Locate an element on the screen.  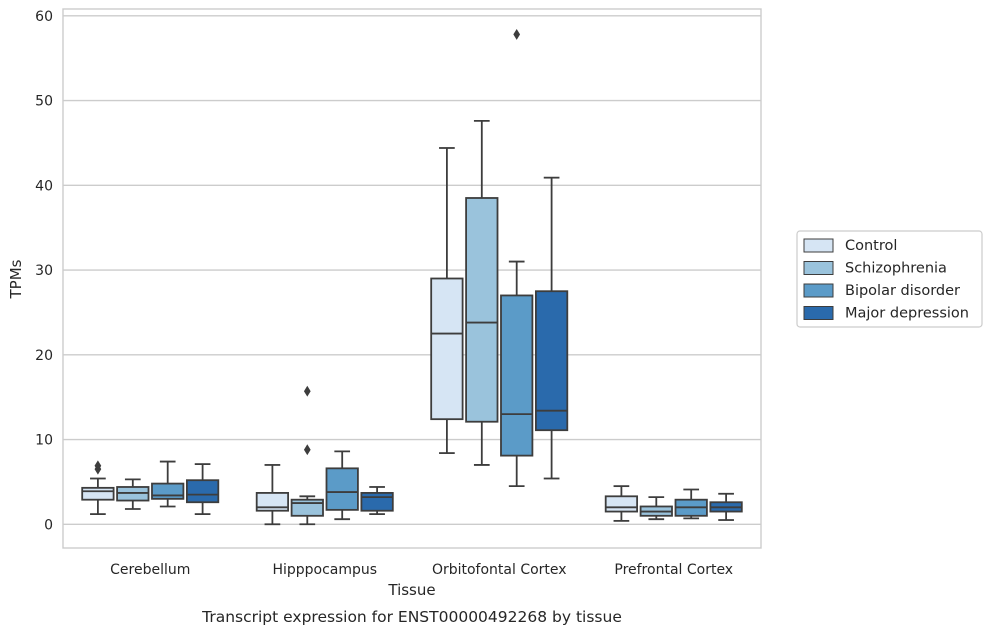
y-tick-label: 10 is located at coordinates (44, 441).